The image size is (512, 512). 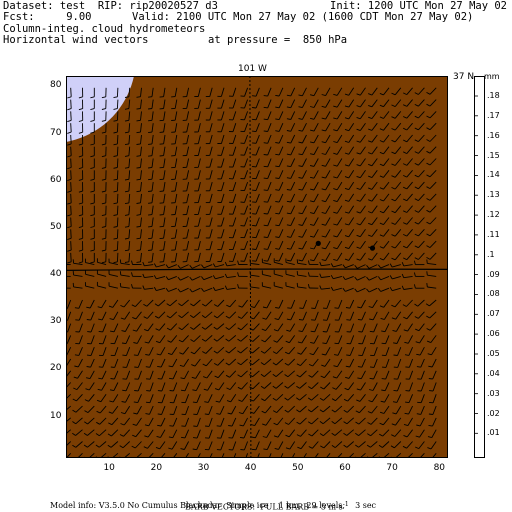 I want to click on colorbar-units: mm, so click(x=492, y=76).